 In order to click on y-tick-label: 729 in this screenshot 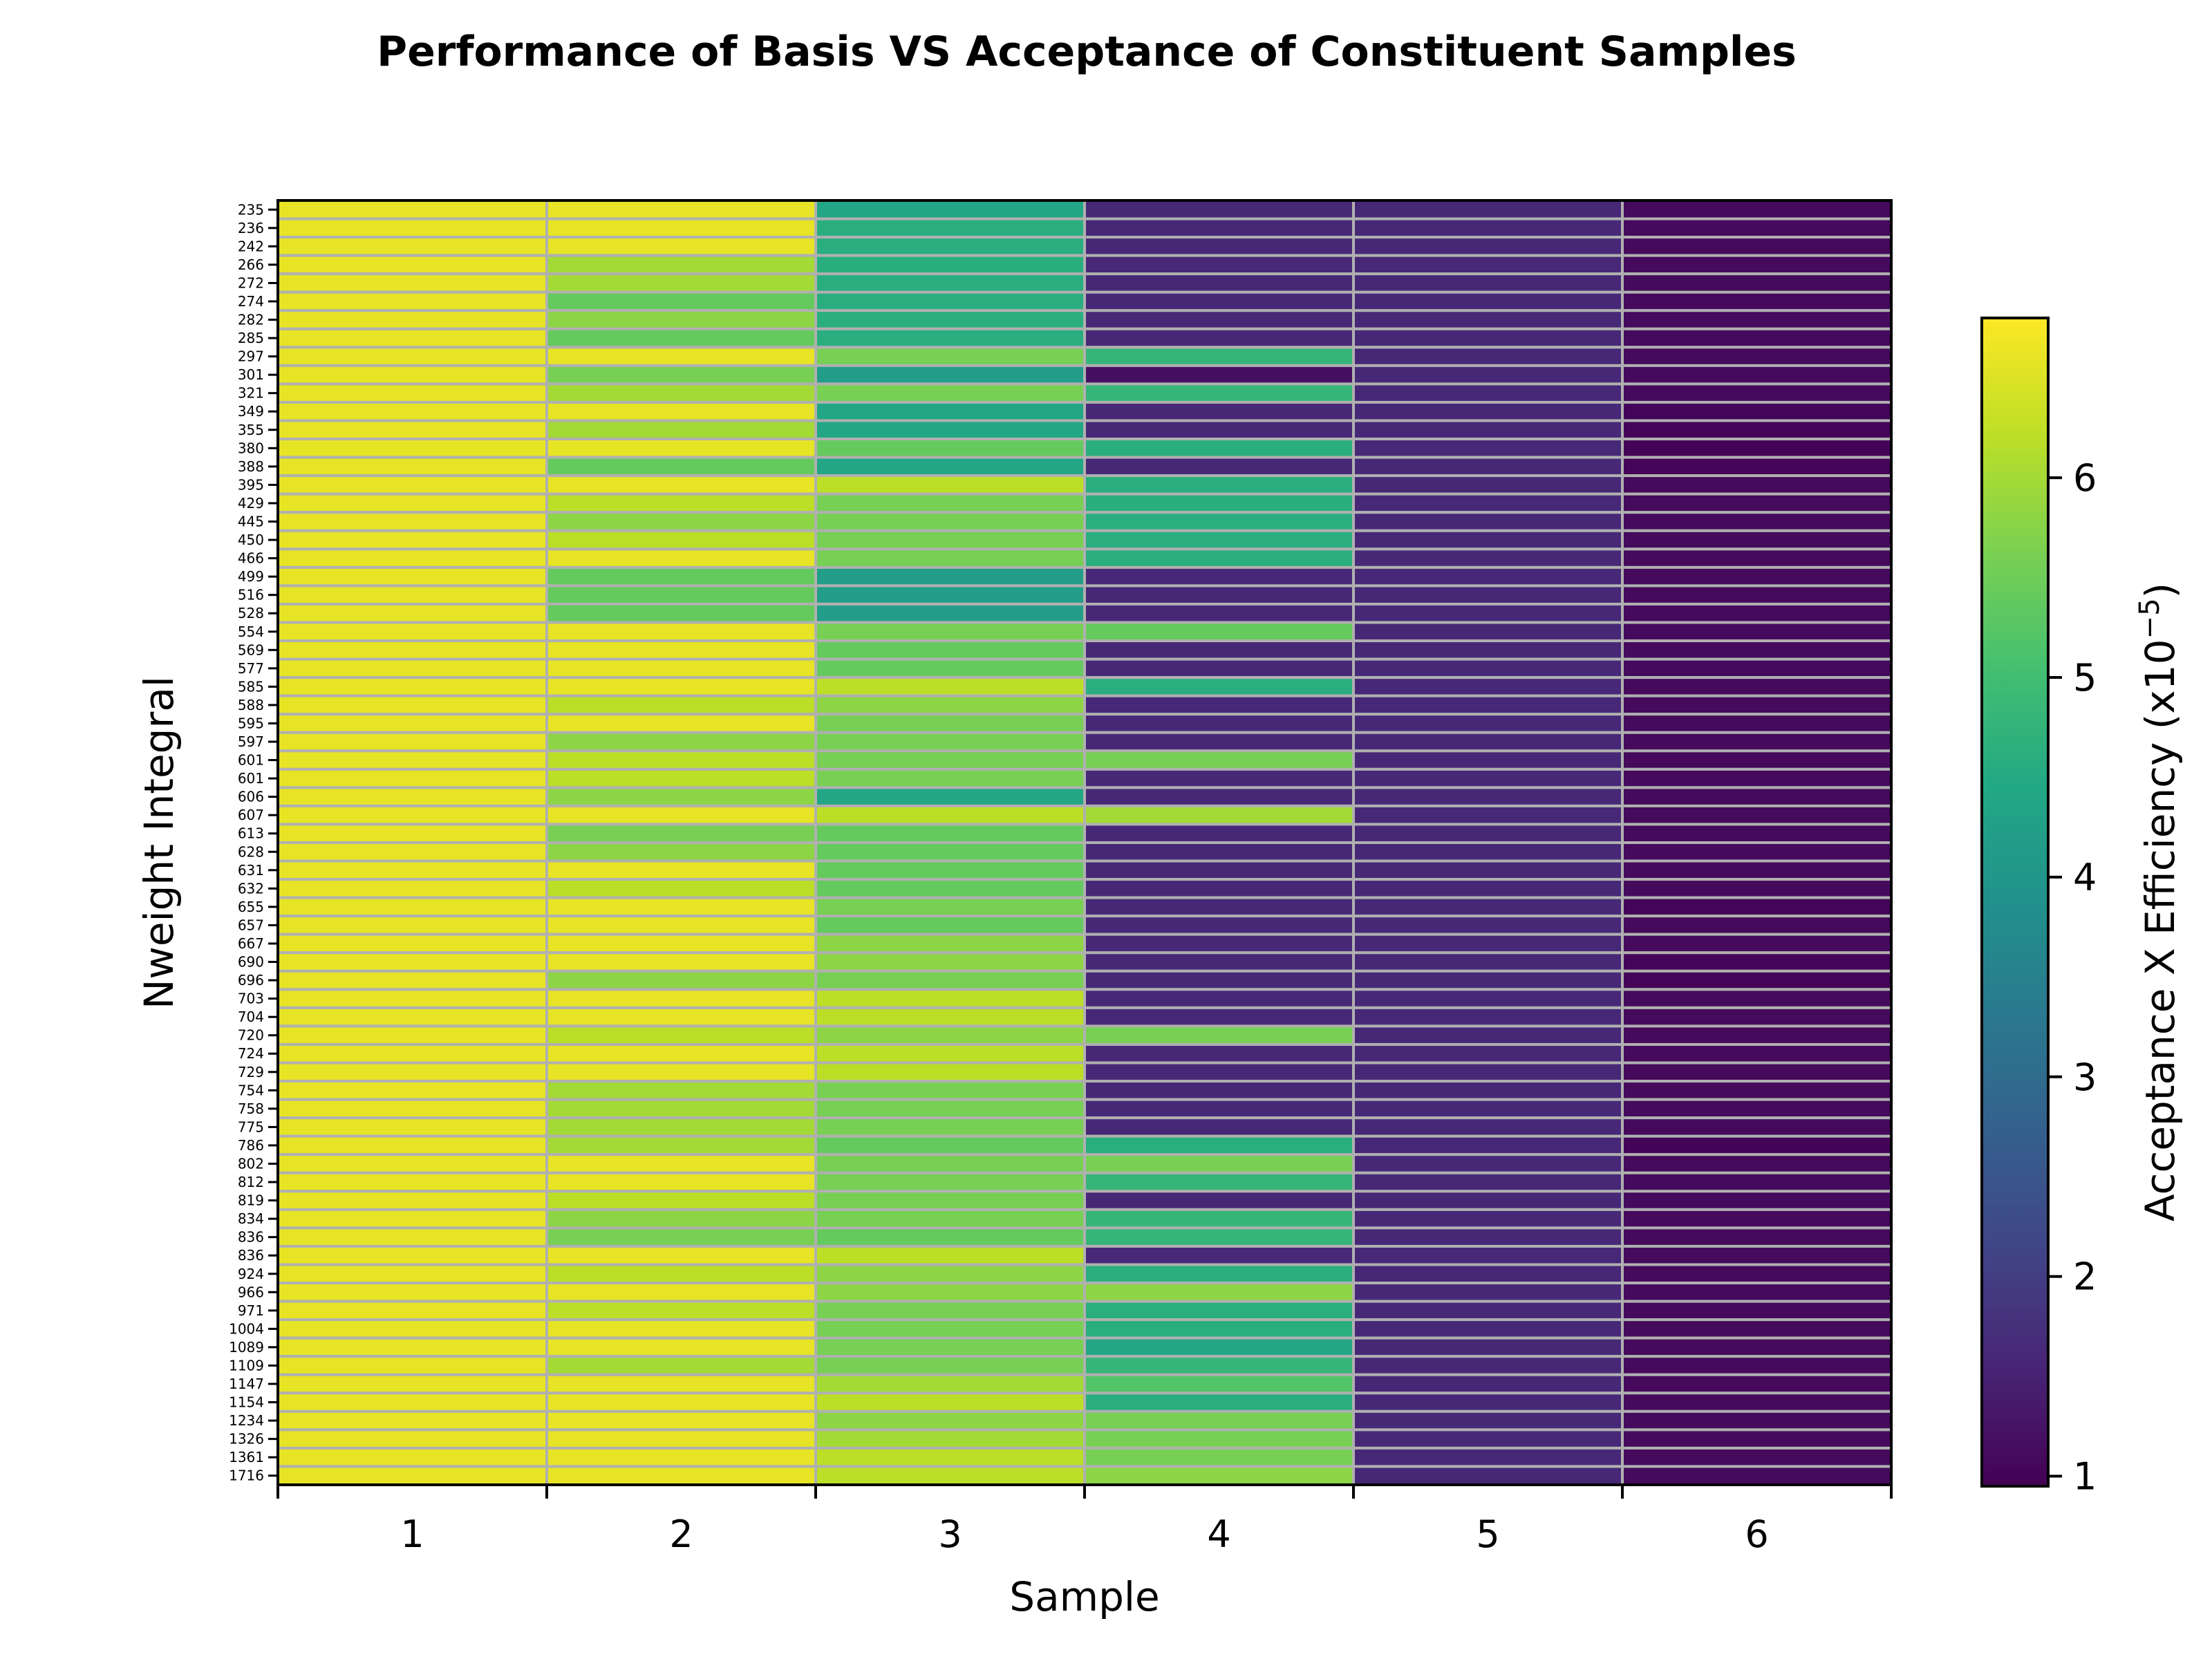, I will do `click(251, 1072)`.